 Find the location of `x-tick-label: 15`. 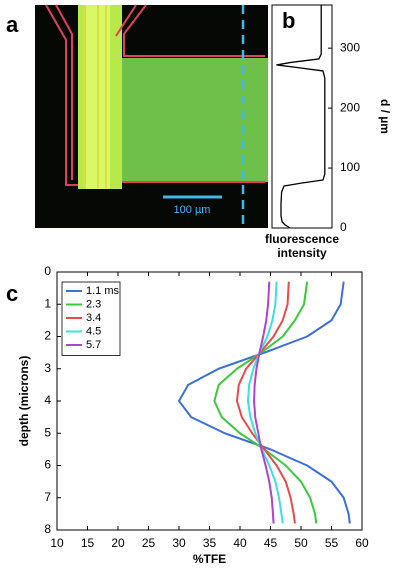

x-tick-label: 15 is located at coordinates (88, 543).